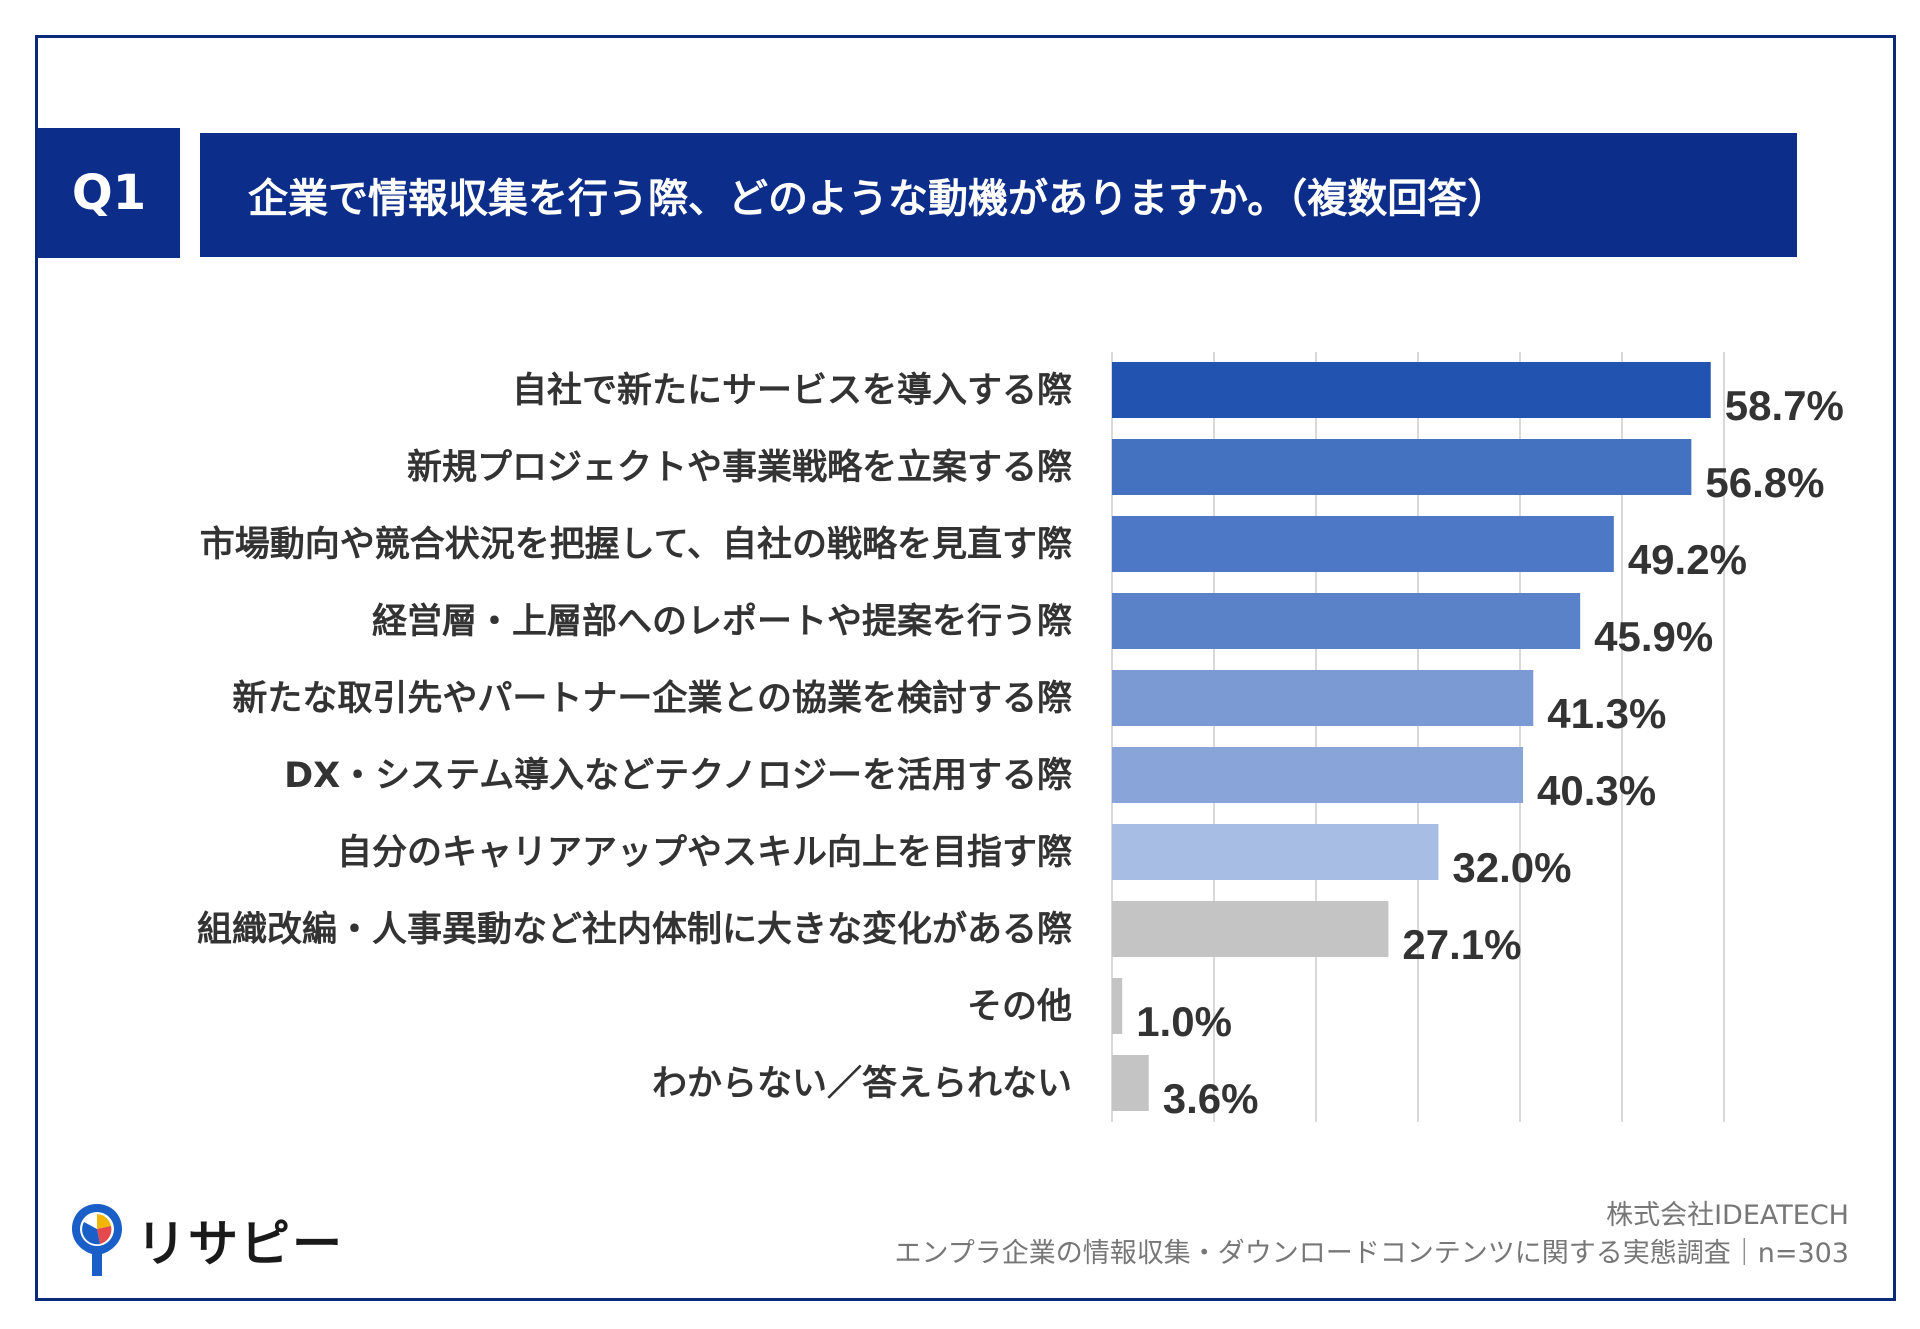  Describe the element at coordinates (1727, 1215) in the screenshot. I see `footer-company: 株式会社IDEATECH` at that location.